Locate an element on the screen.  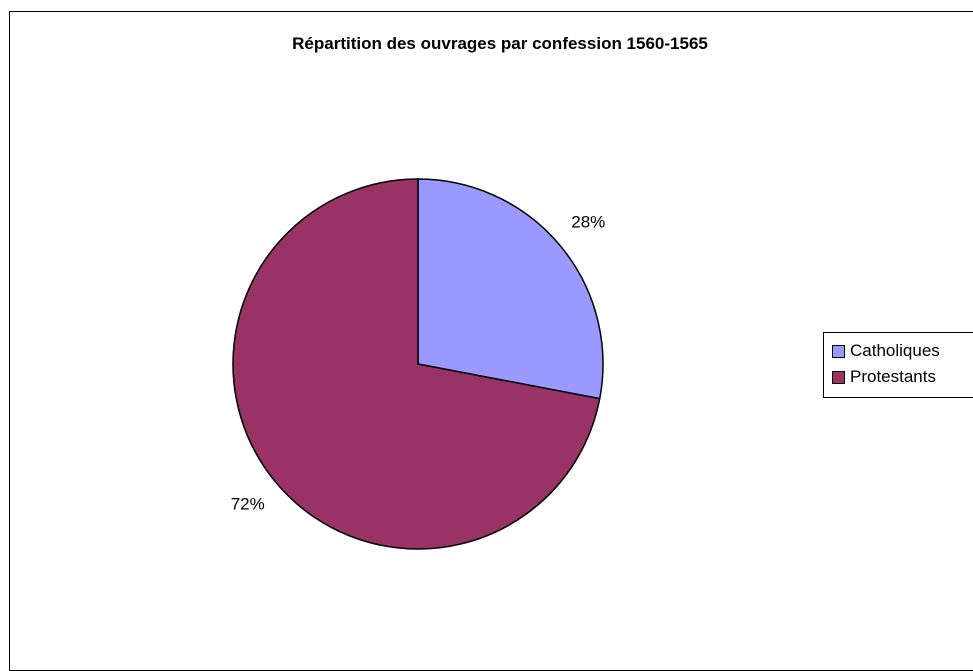
pie-slice-catholiques is located at coordinates (510, 289).